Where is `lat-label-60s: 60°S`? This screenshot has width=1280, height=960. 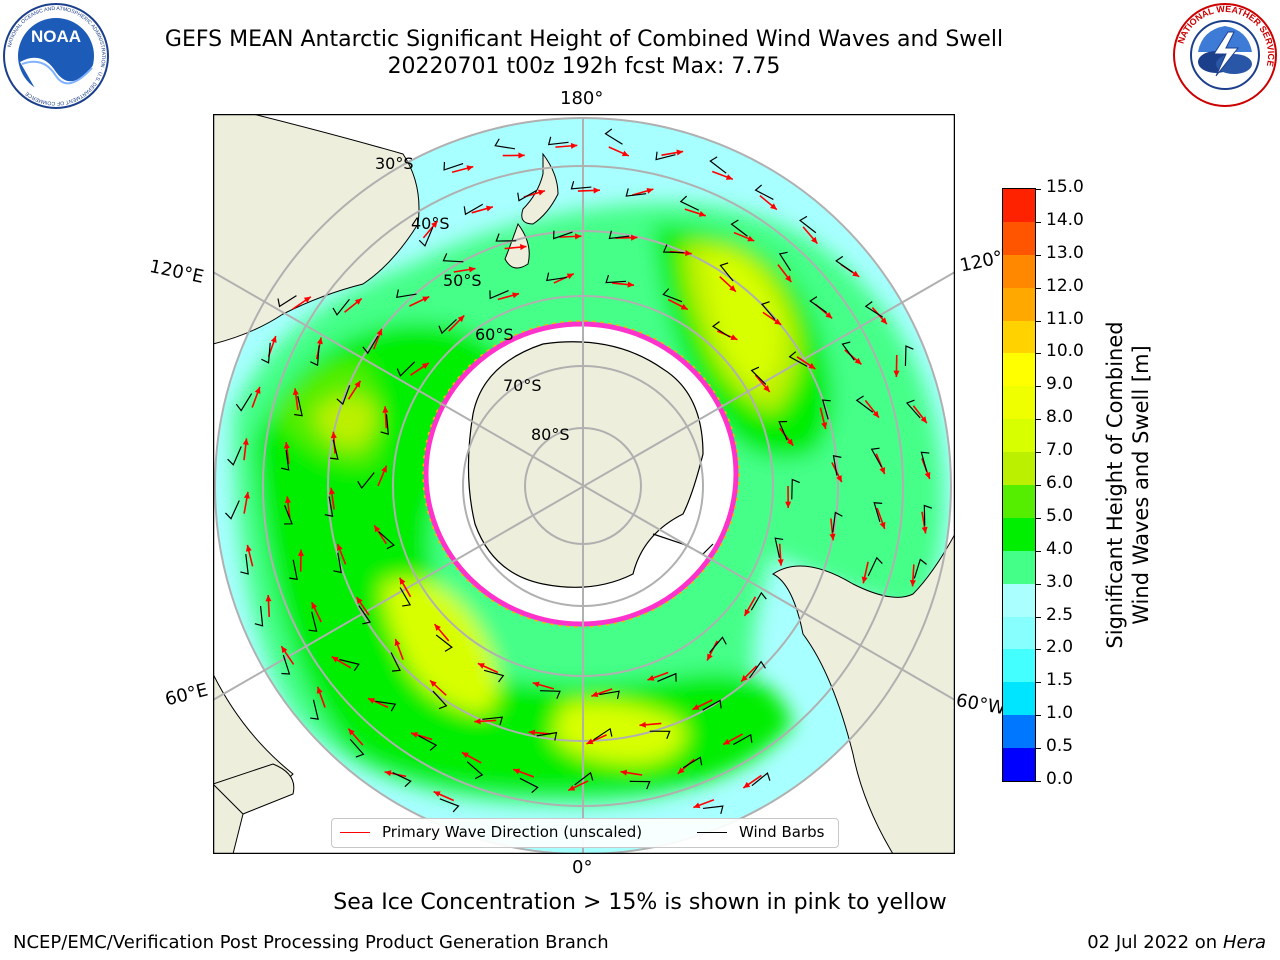
lat-label-60s: 60°S is located at coordinates (494, 334).